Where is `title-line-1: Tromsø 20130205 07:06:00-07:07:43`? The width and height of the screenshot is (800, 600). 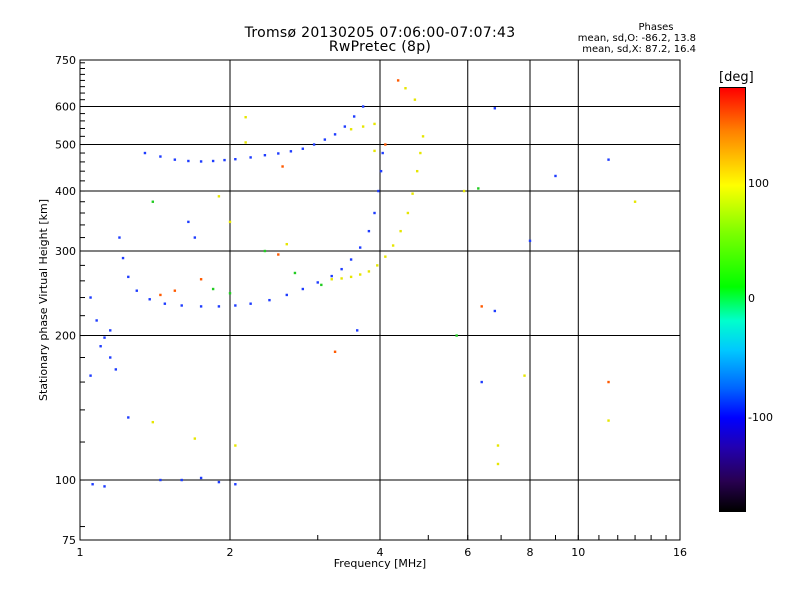 title-line-1: Tromsø 20130205 07:06:00-07:07:43 is located at coordinates (380, 33).